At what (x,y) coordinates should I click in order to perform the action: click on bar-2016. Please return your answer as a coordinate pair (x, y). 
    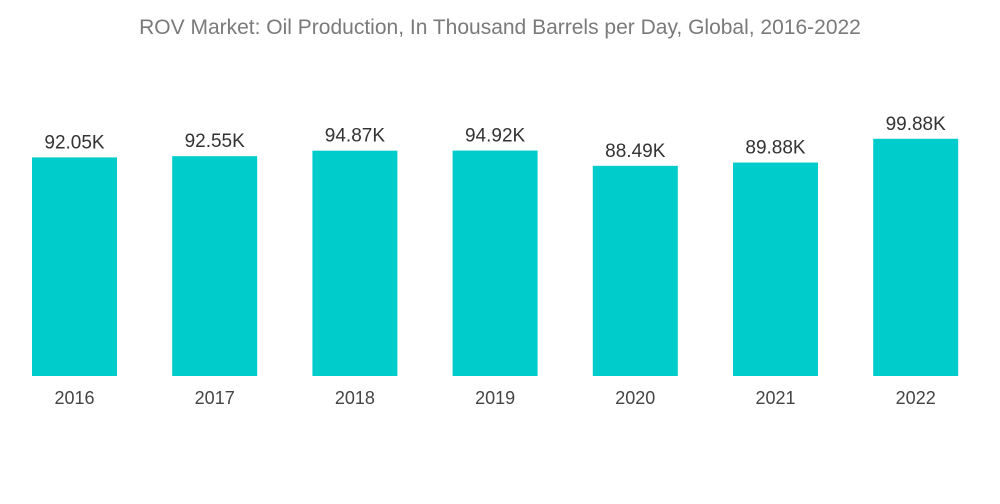
    Looking at the image, I should click on (74, 266).